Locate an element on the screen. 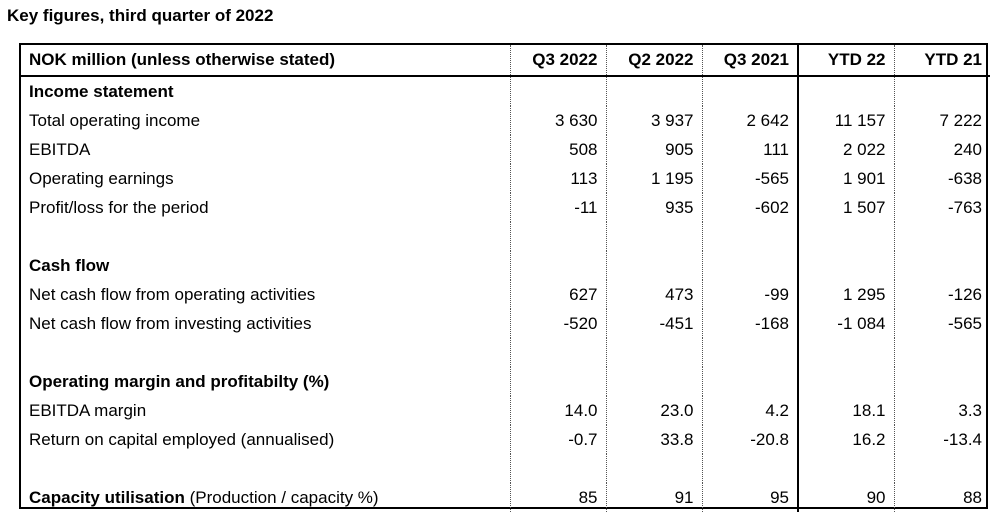 This screenshot has width=1000, height=520. column-header-ytd-21: YTD 21 is located at coordinates (941, 61).